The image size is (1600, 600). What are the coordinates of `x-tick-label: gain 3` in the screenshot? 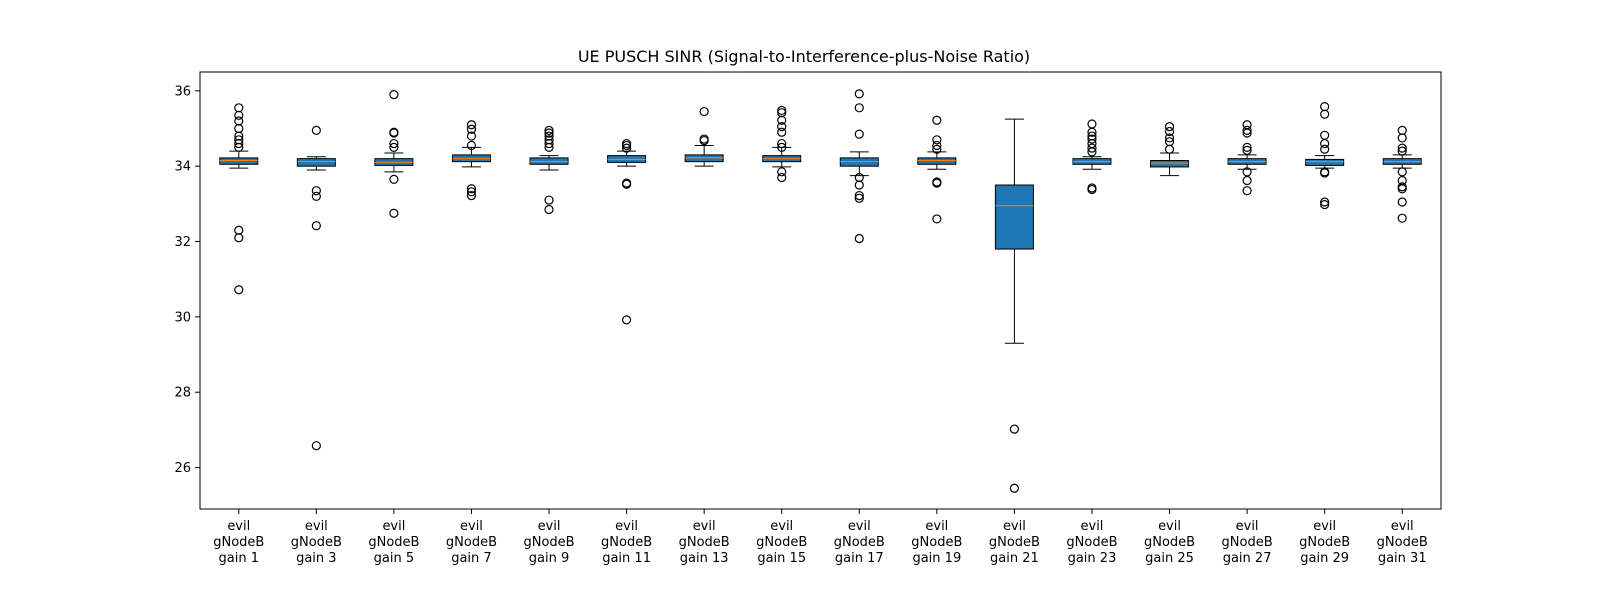 It's located at (316, 558).